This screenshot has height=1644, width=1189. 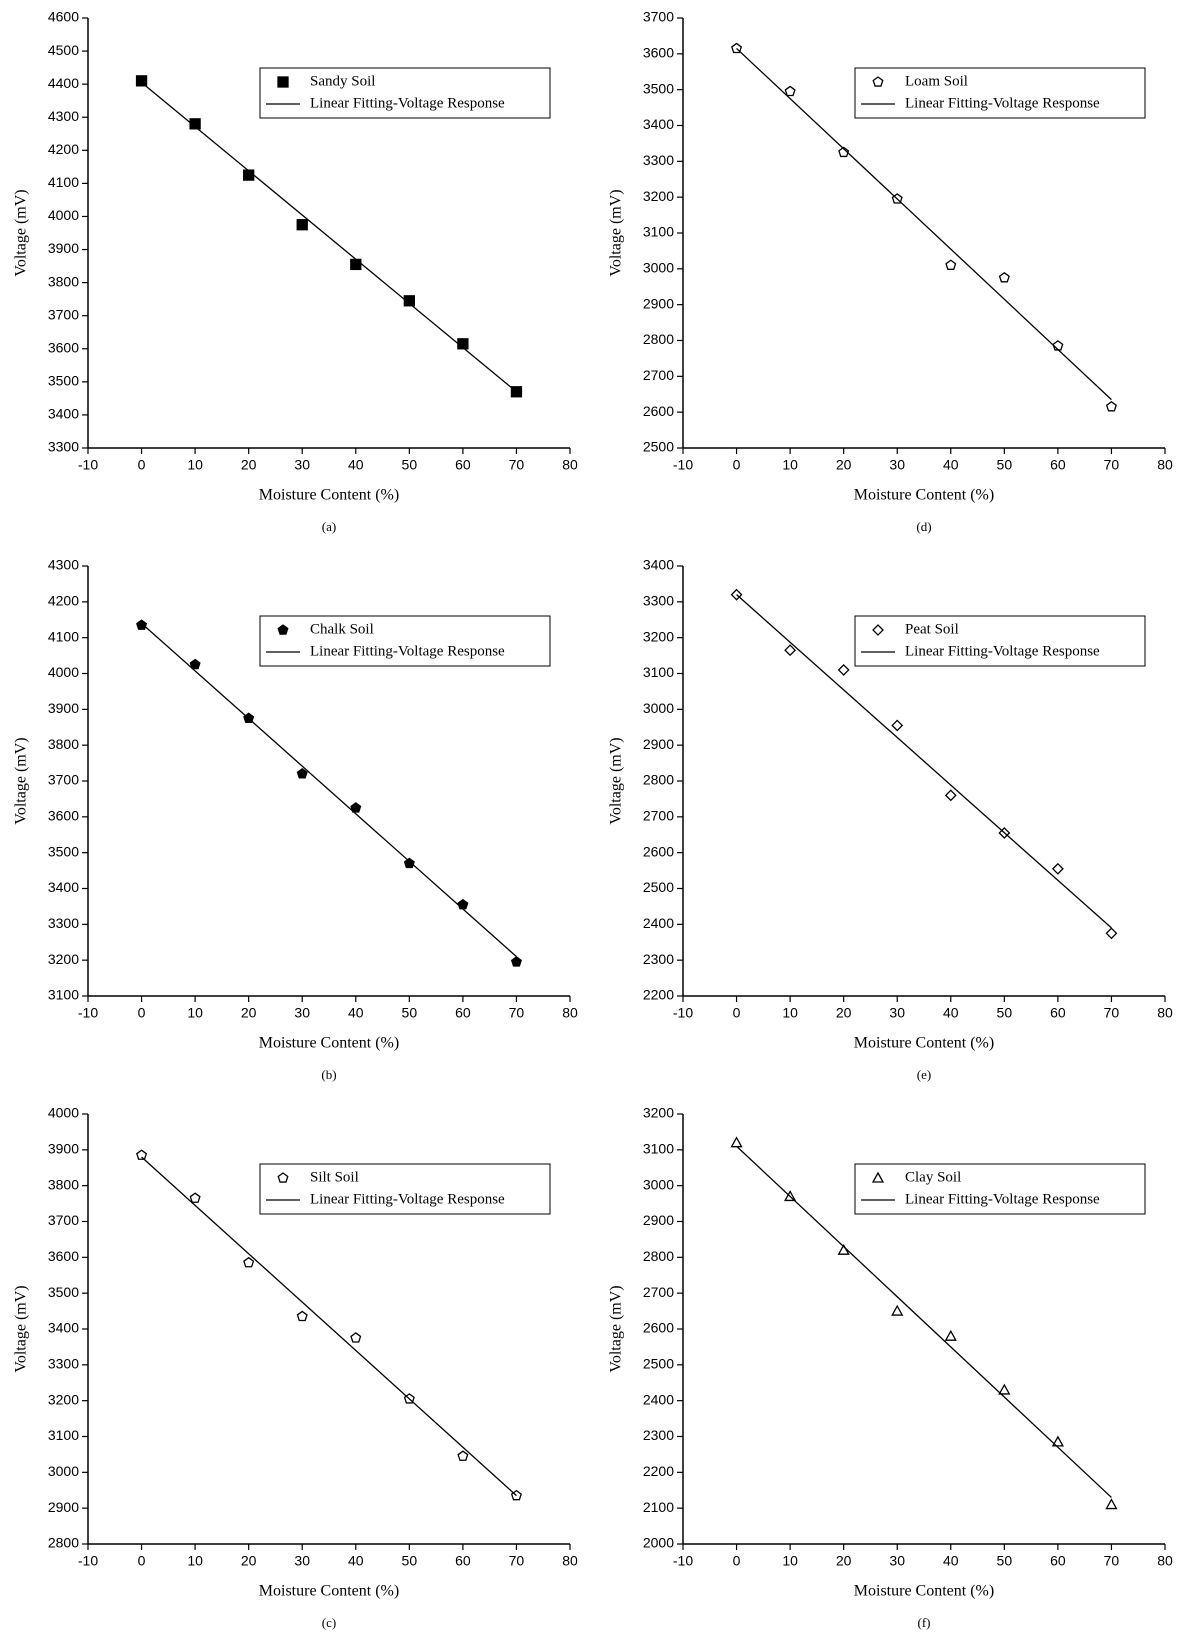 I want to click on y-tick-label: 2600, so click(x=658, y=1328).